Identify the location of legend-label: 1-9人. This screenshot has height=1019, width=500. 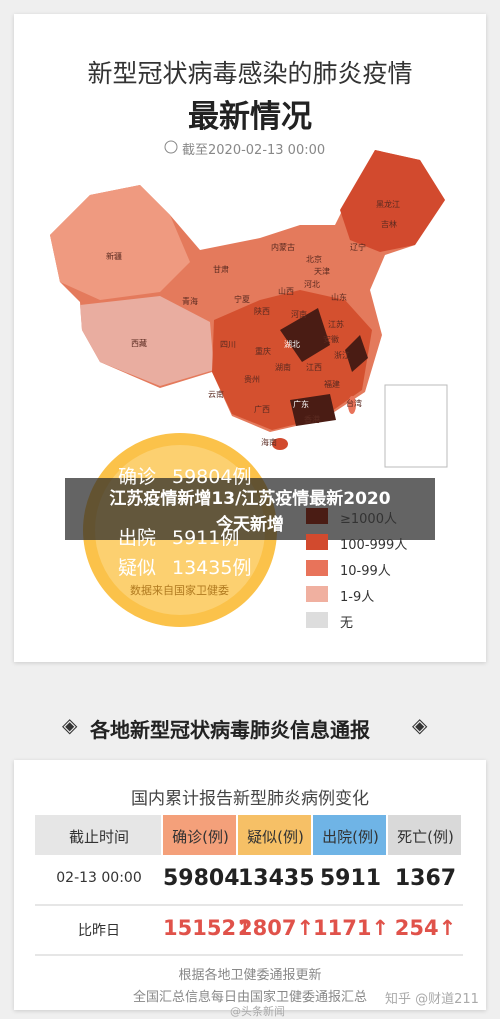
(357, 597).